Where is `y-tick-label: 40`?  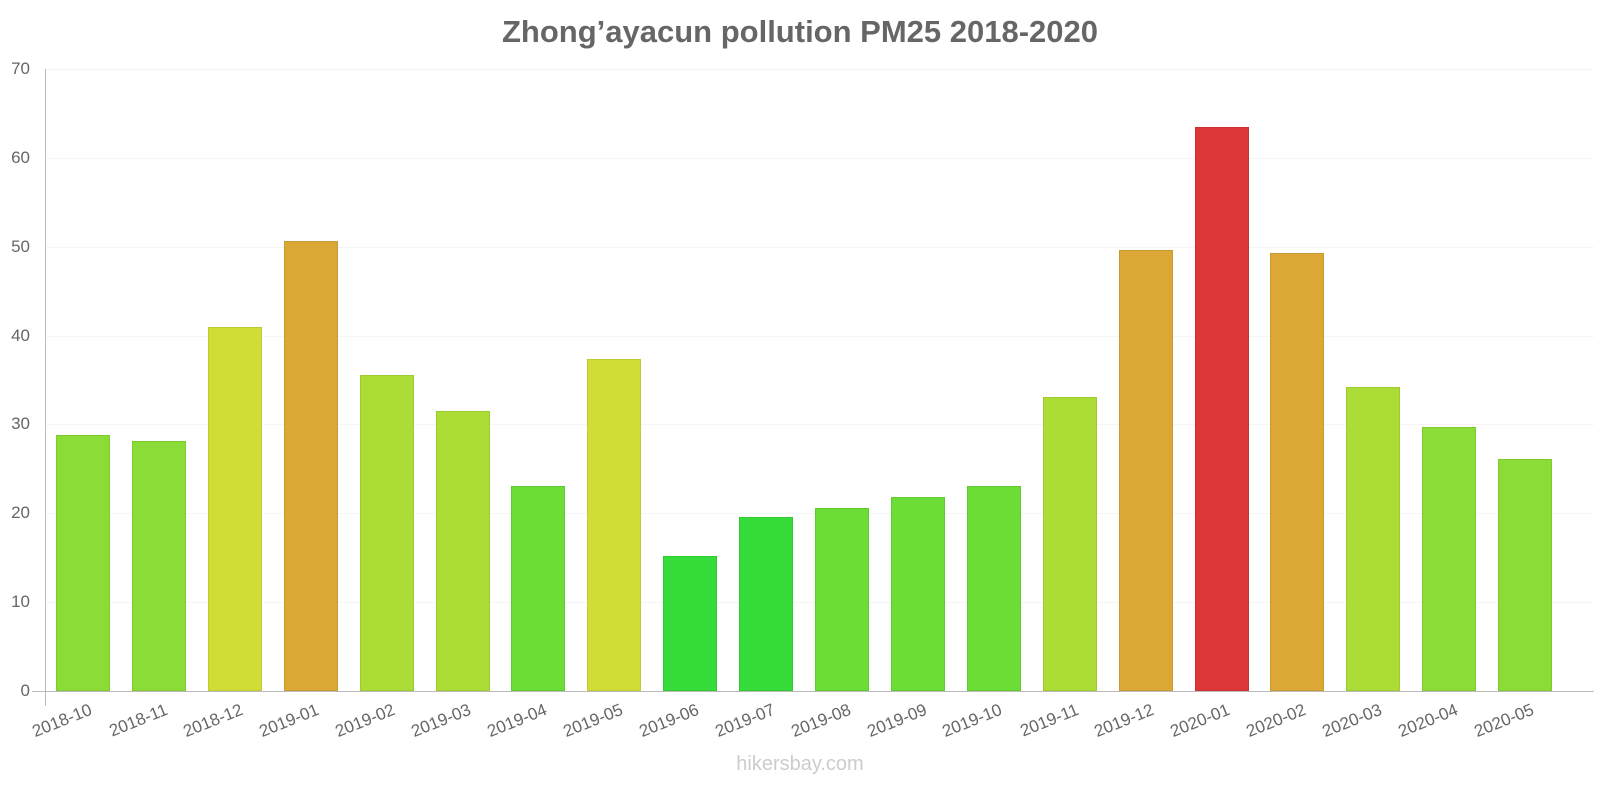
y-tick-label: 40 is located at coordinates (20, 335).